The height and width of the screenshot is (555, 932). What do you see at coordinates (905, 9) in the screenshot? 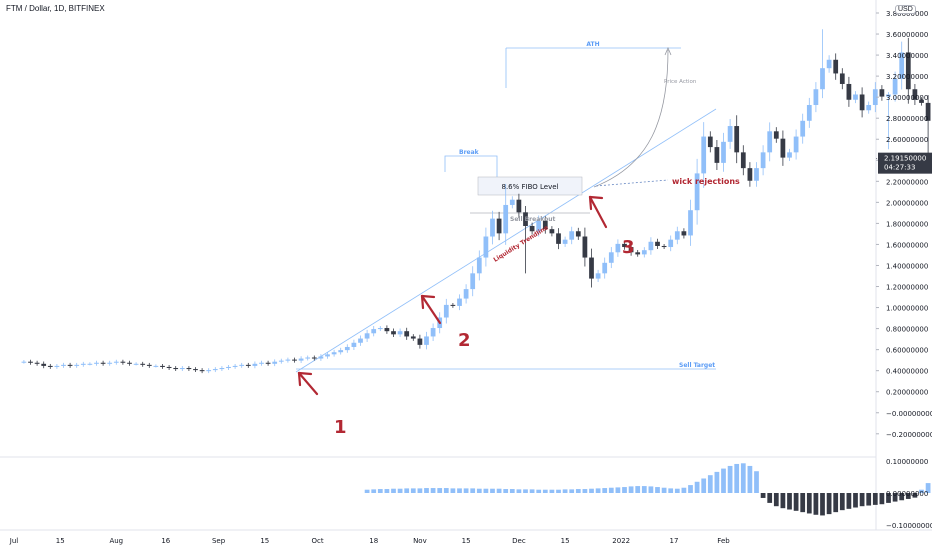
I see `currency-badge: USD` at bounding box center [905, 9].